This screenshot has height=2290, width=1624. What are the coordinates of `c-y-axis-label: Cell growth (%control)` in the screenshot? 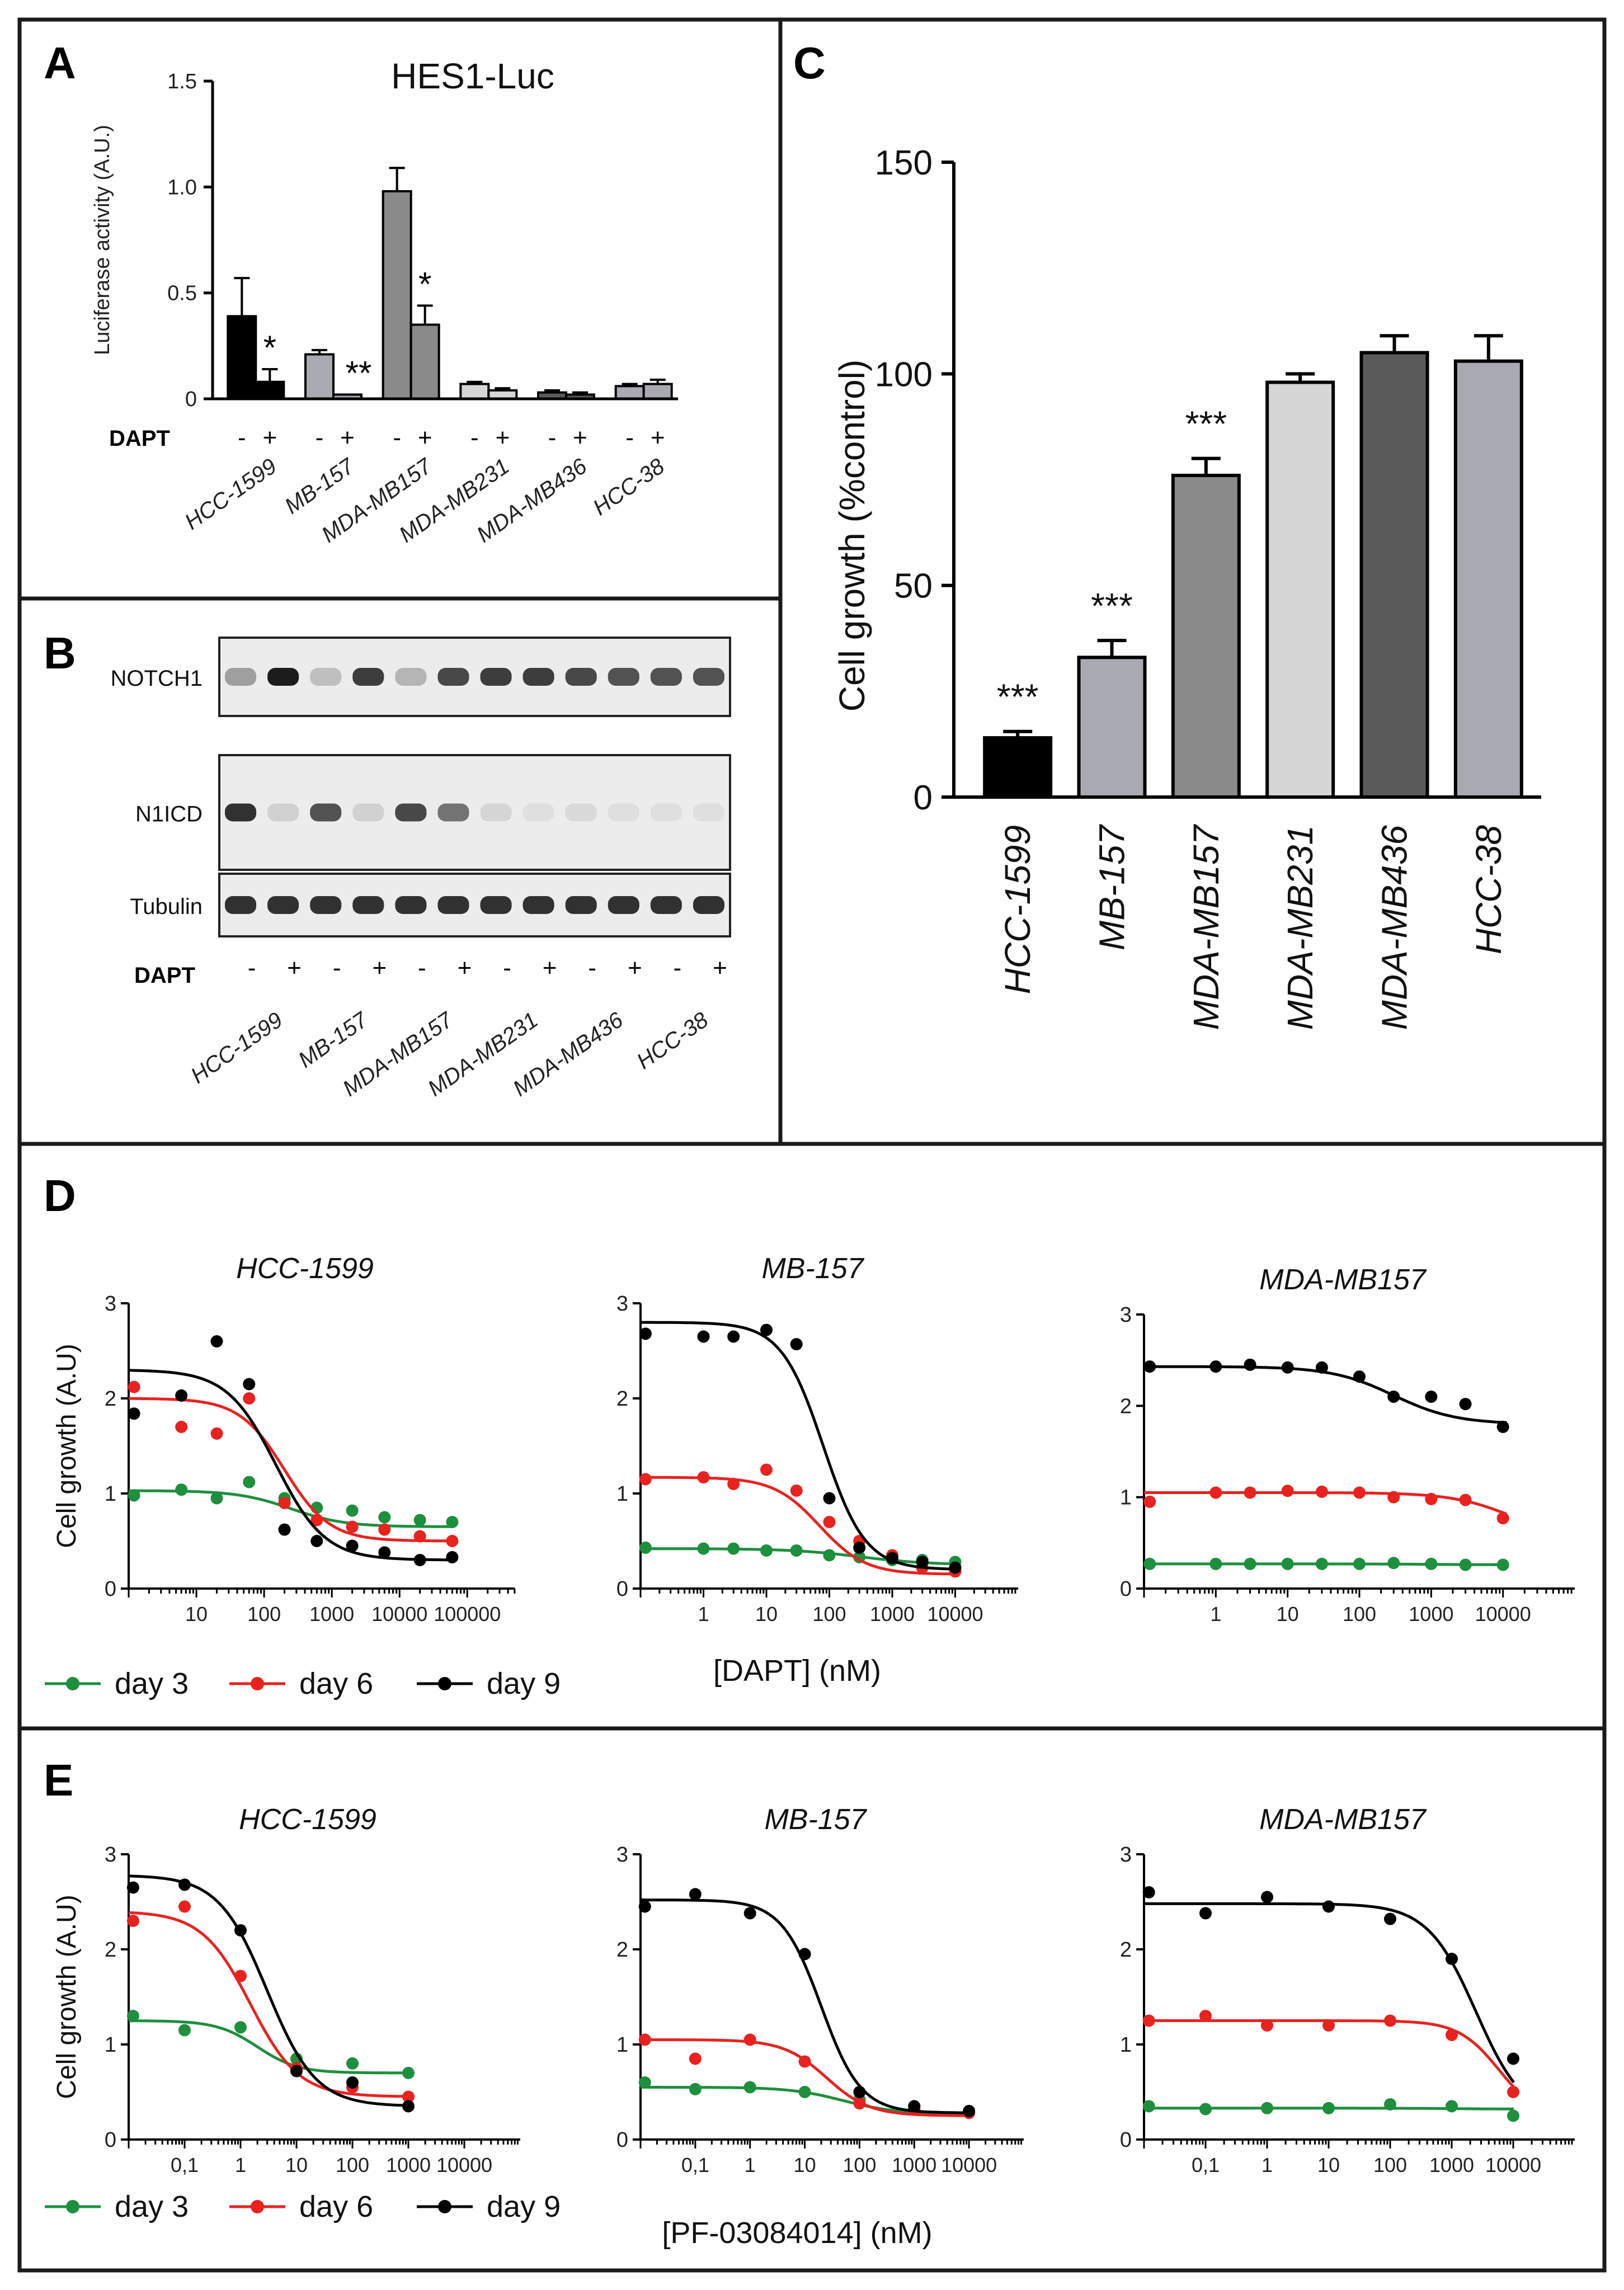 It's located at (852, 536).